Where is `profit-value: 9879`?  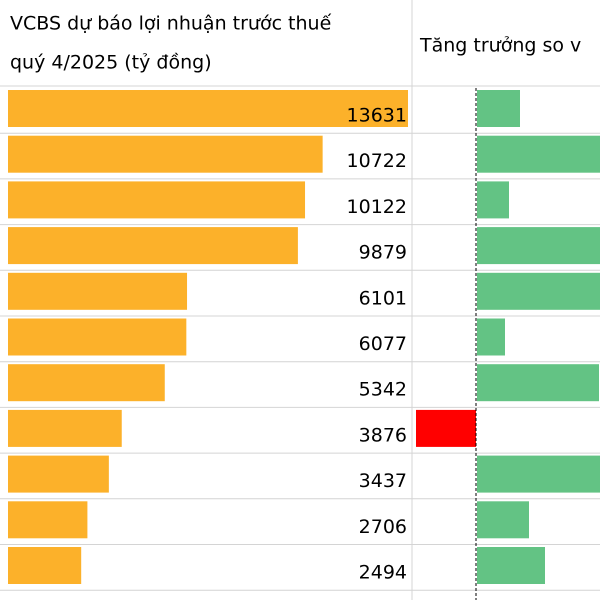
profit-value: 9879 is located at coordinates (383, 253).